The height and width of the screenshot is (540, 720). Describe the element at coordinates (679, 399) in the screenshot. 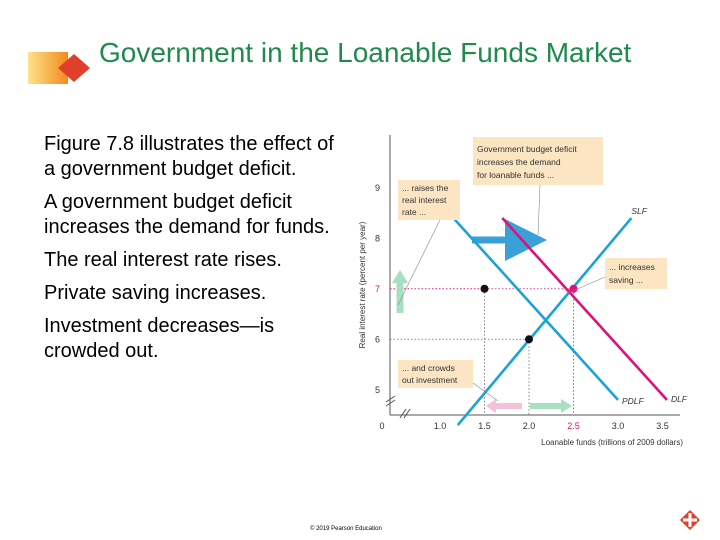

I see `curve-label-dlf: DLF` at that location.